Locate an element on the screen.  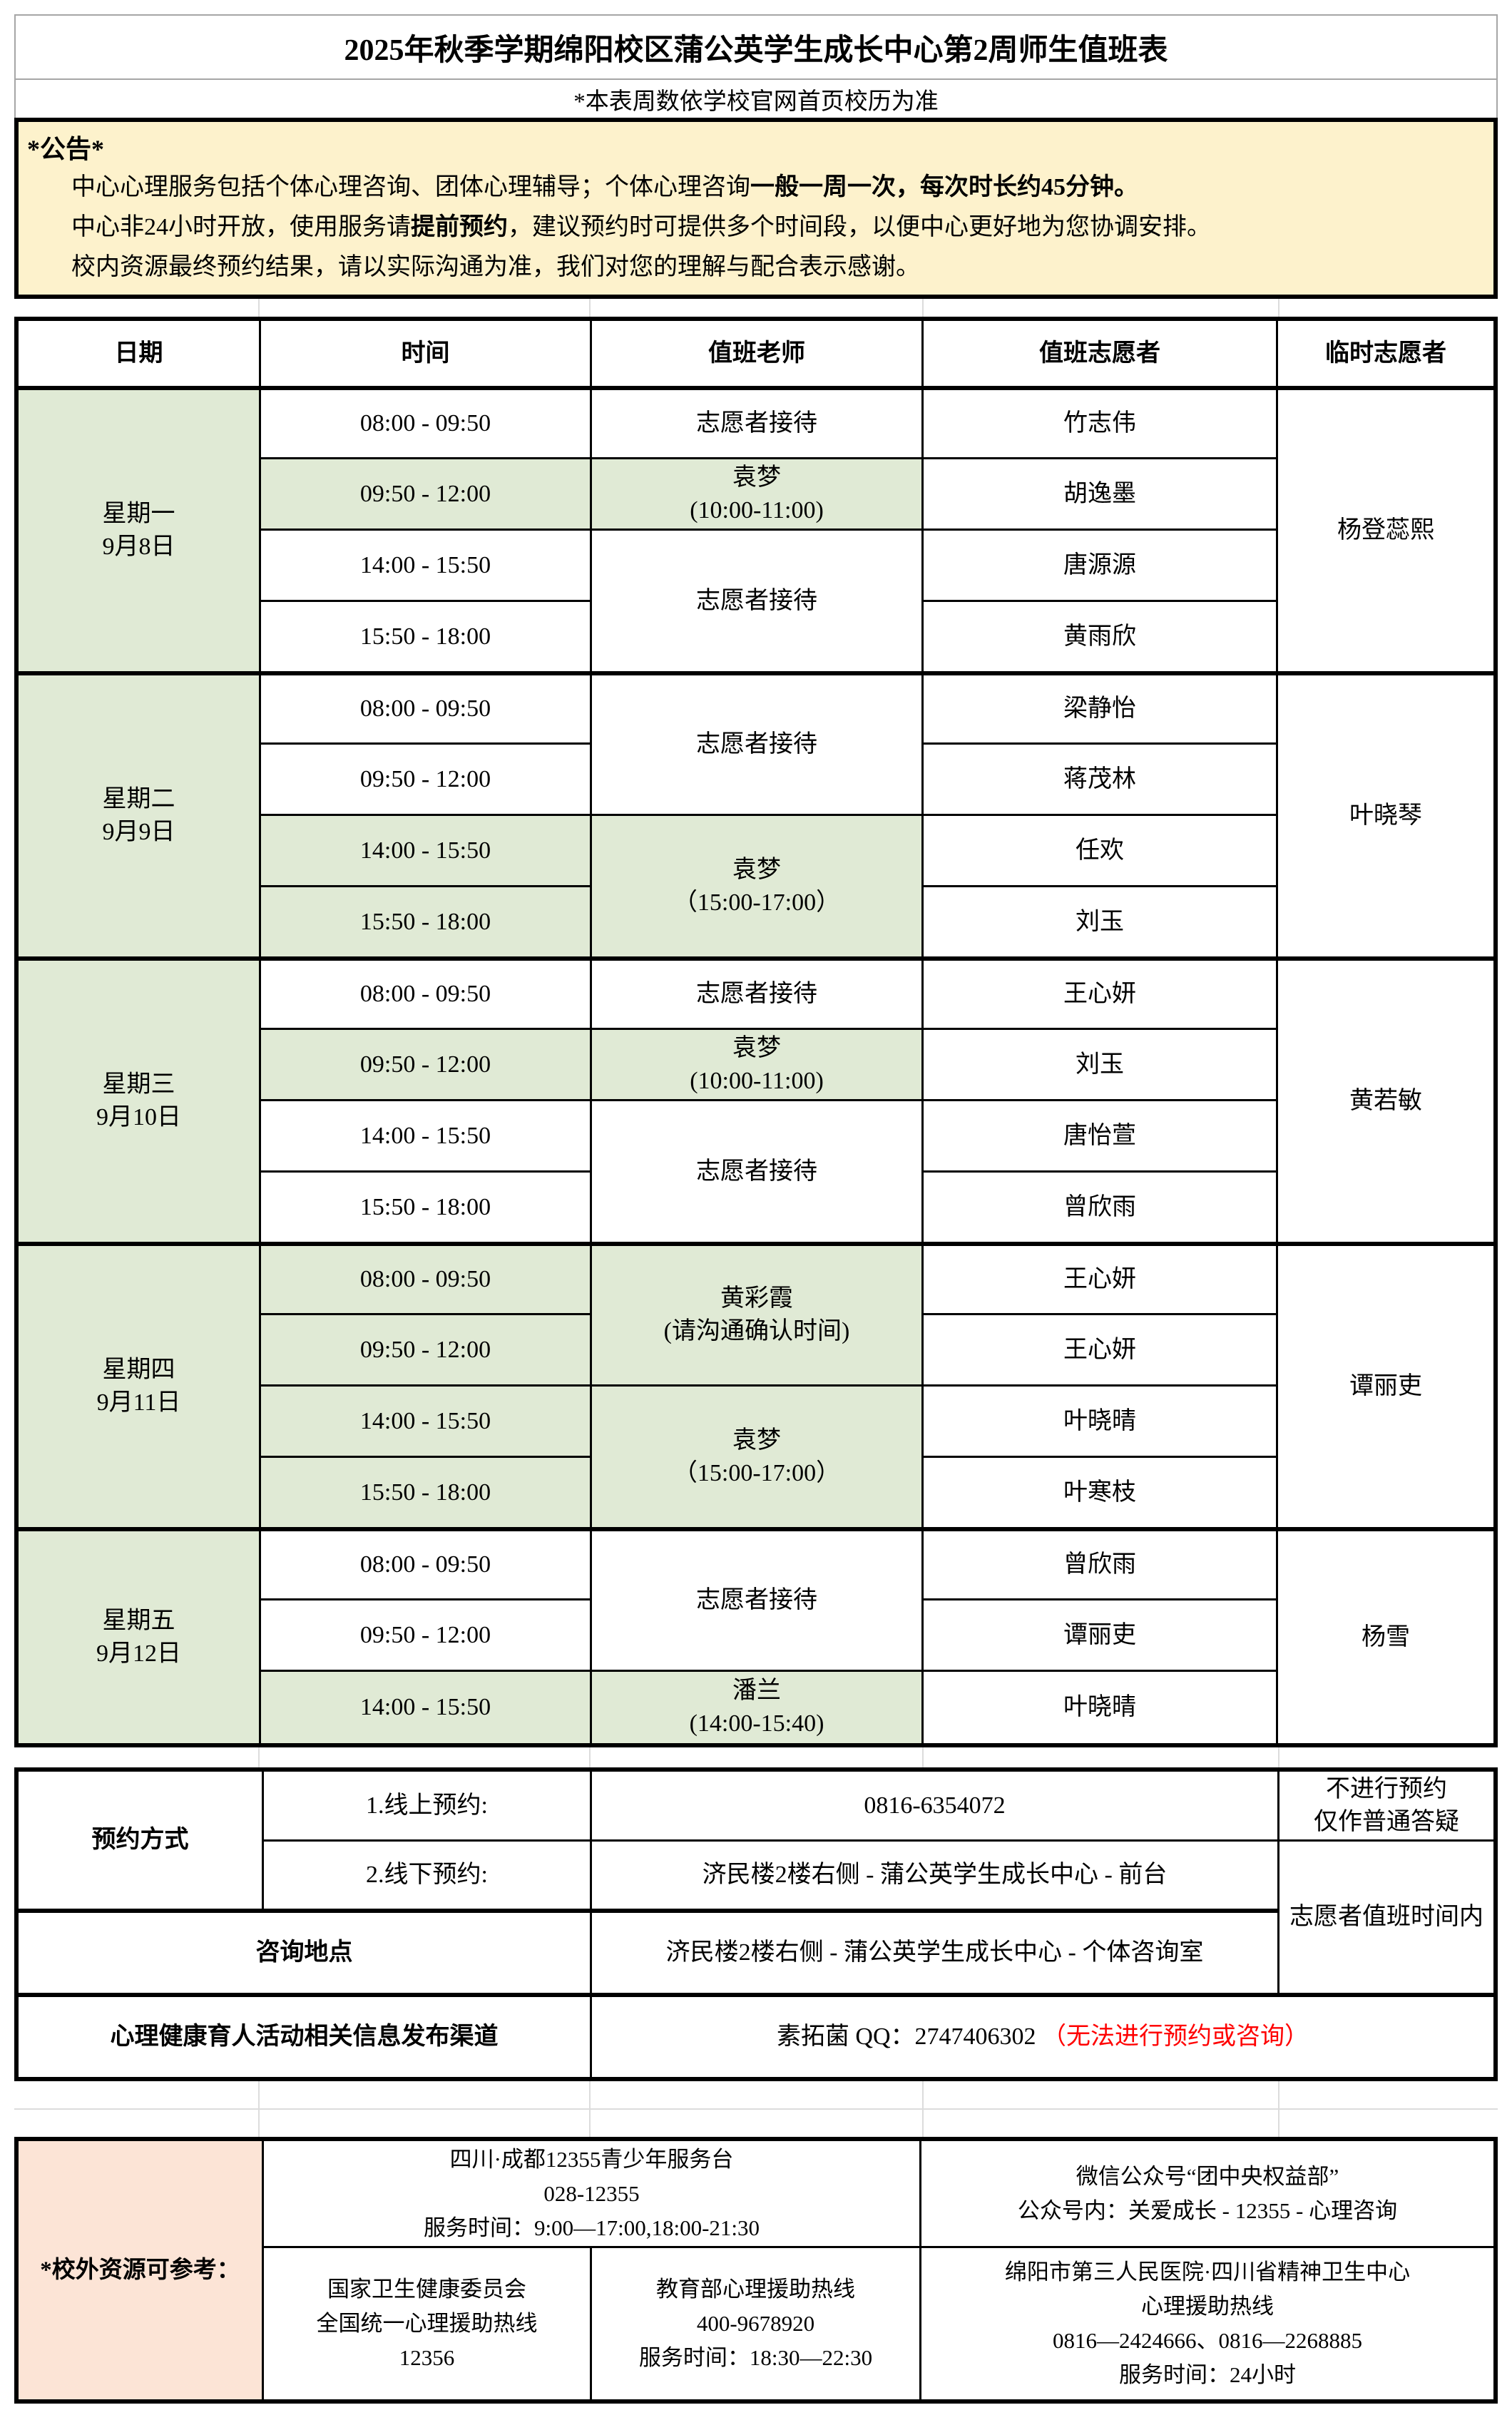
volunteer-time-note: 志愿者值班时间内 is located at coordinates (1386, 1919).